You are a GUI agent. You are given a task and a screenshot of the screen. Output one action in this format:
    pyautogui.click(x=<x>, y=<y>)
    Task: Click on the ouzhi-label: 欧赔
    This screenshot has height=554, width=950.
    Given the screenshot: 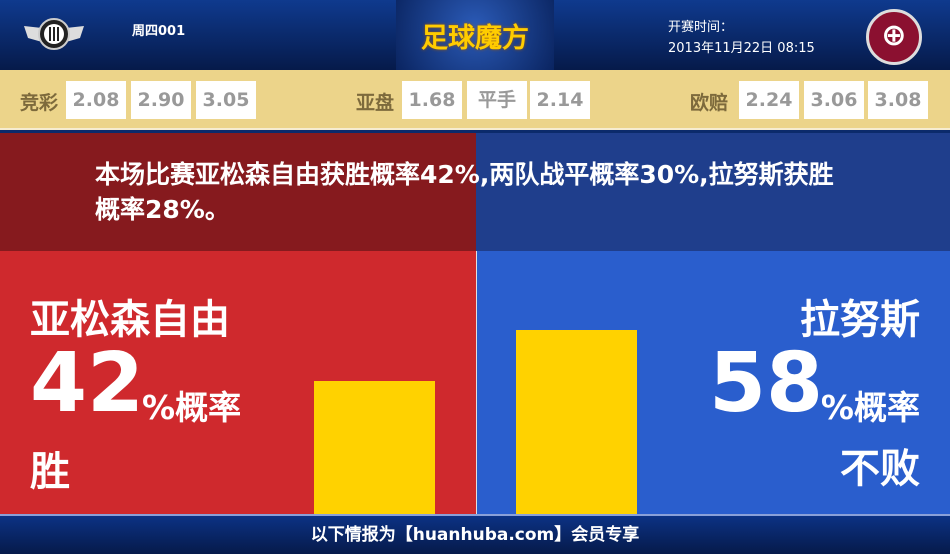 What is the action you would take?
    pyautogui.click(x=709, y=103)
    